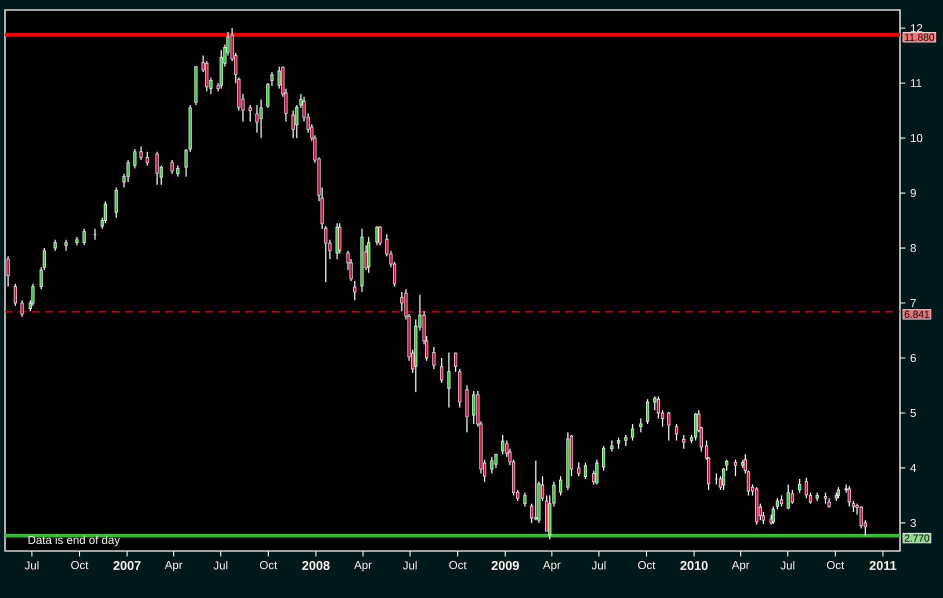 This screenshot has height=598, width=943. Describe the element at coordinates (917, 314) in the screenshot. I see `ref-line-label: 6.841` at that location.